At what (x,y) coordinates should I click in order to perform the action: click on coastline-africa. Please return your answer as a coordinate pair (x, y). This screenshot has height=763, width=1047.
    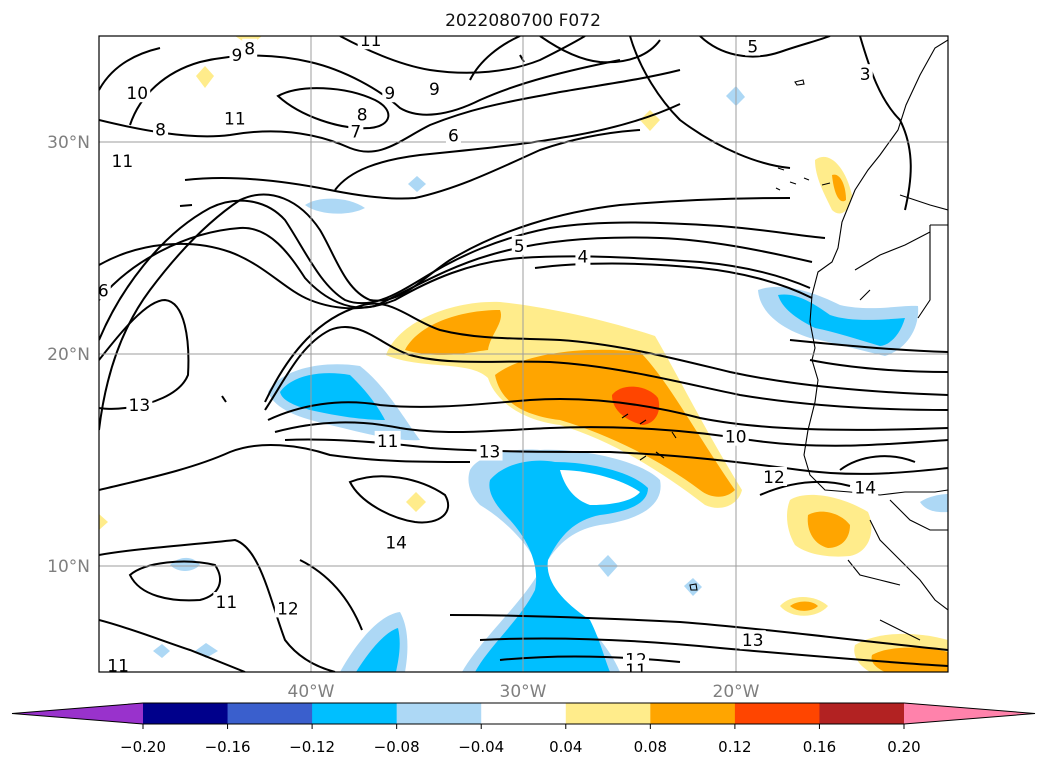
    Looking at the image, I should click on (875, 267).